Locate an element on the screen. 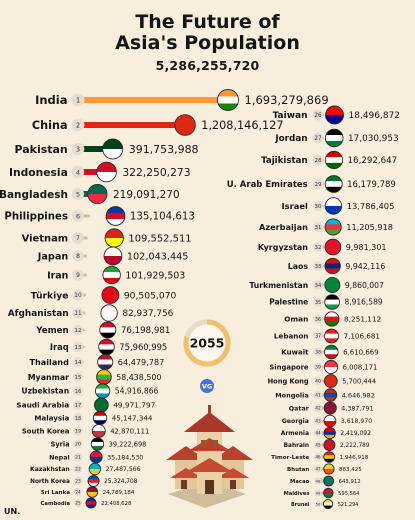 This screenshot has height=520, width=415. timor-leste-flag-icon is located at coordinates (329, 457).